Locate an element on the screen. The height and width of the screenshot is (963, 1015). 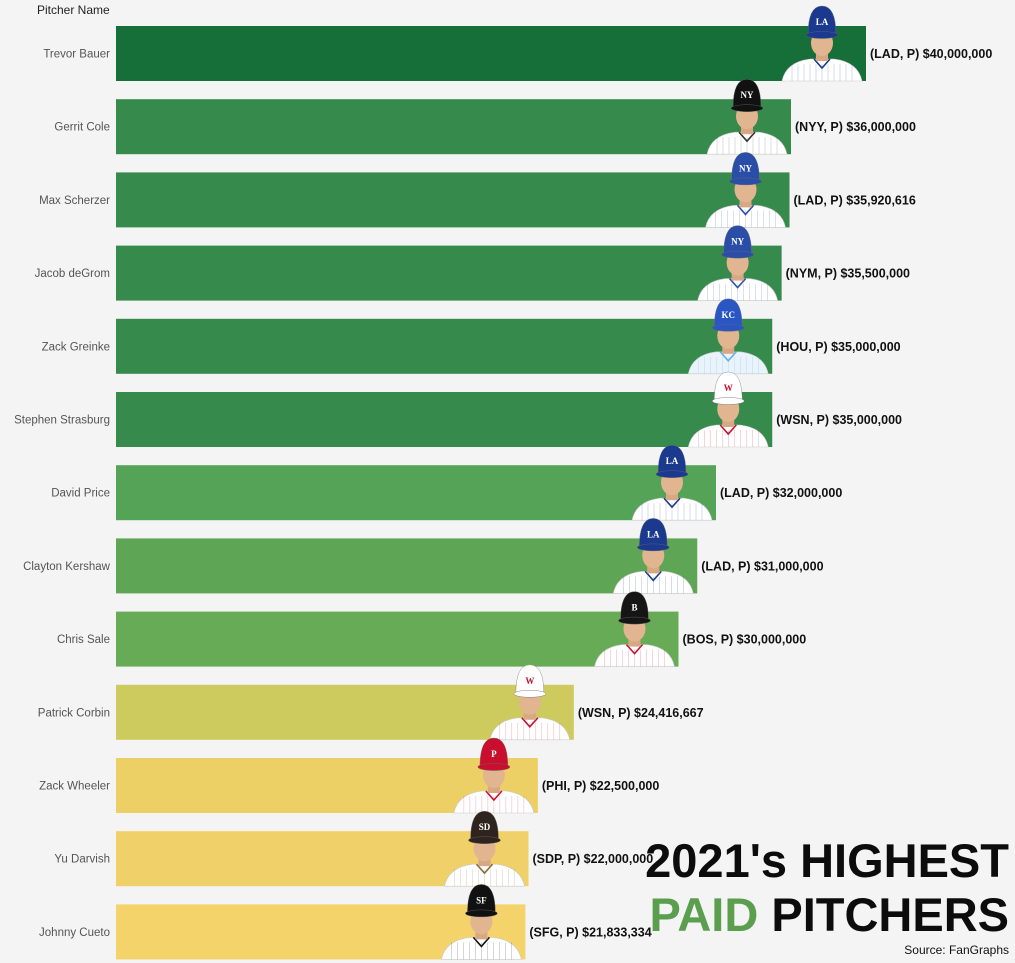
cap-logo: KC is located at coordinates (729, 315).